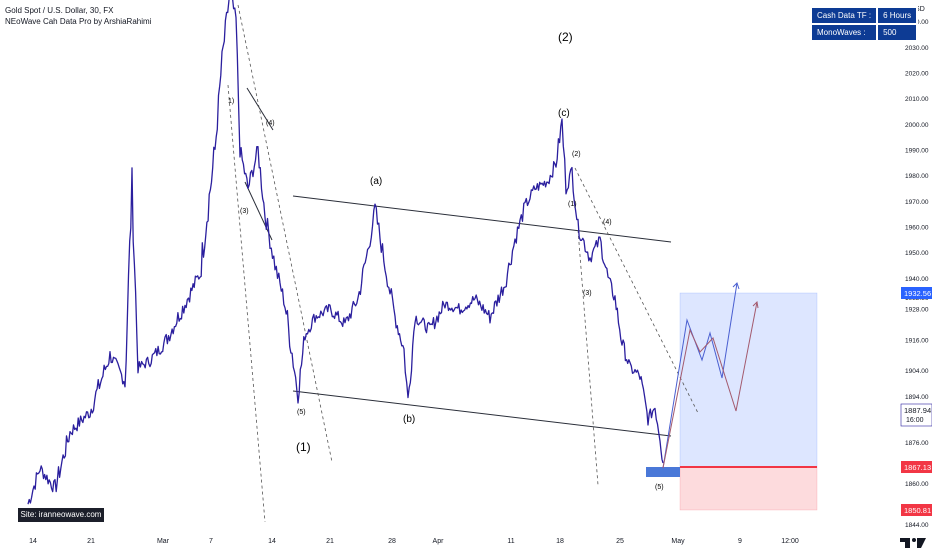 The height and width of the screenshot is (550, 932). Describe the element at coordinates (78, 21) in the screenshot. I see `indicator-name: NEoWave Cah Data Pro by ArshiaRahimi` at that location.